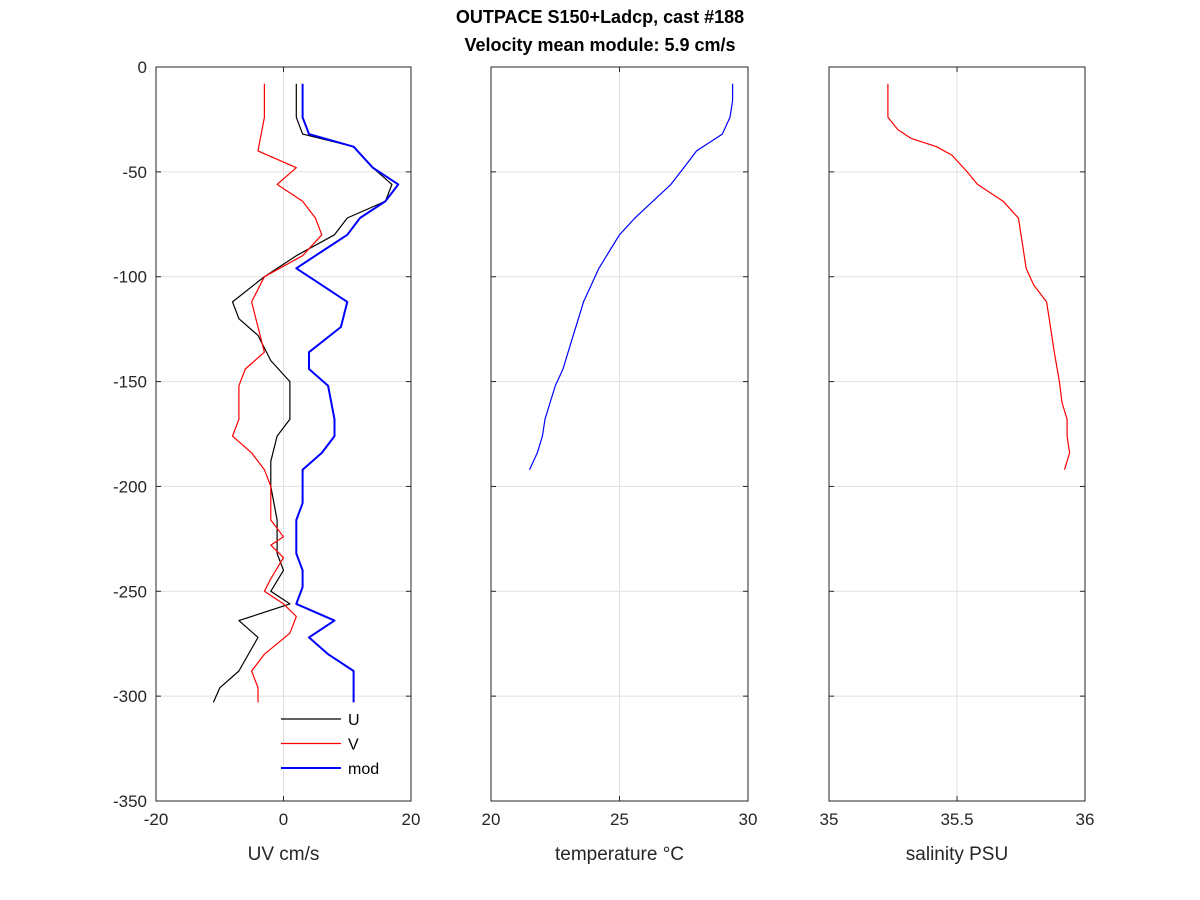 The width and height of the screenshot is (1200, 900). Describe the element at coordinates (130, 696) in the screenshot. I see `y-tick-label: -300` at that location.